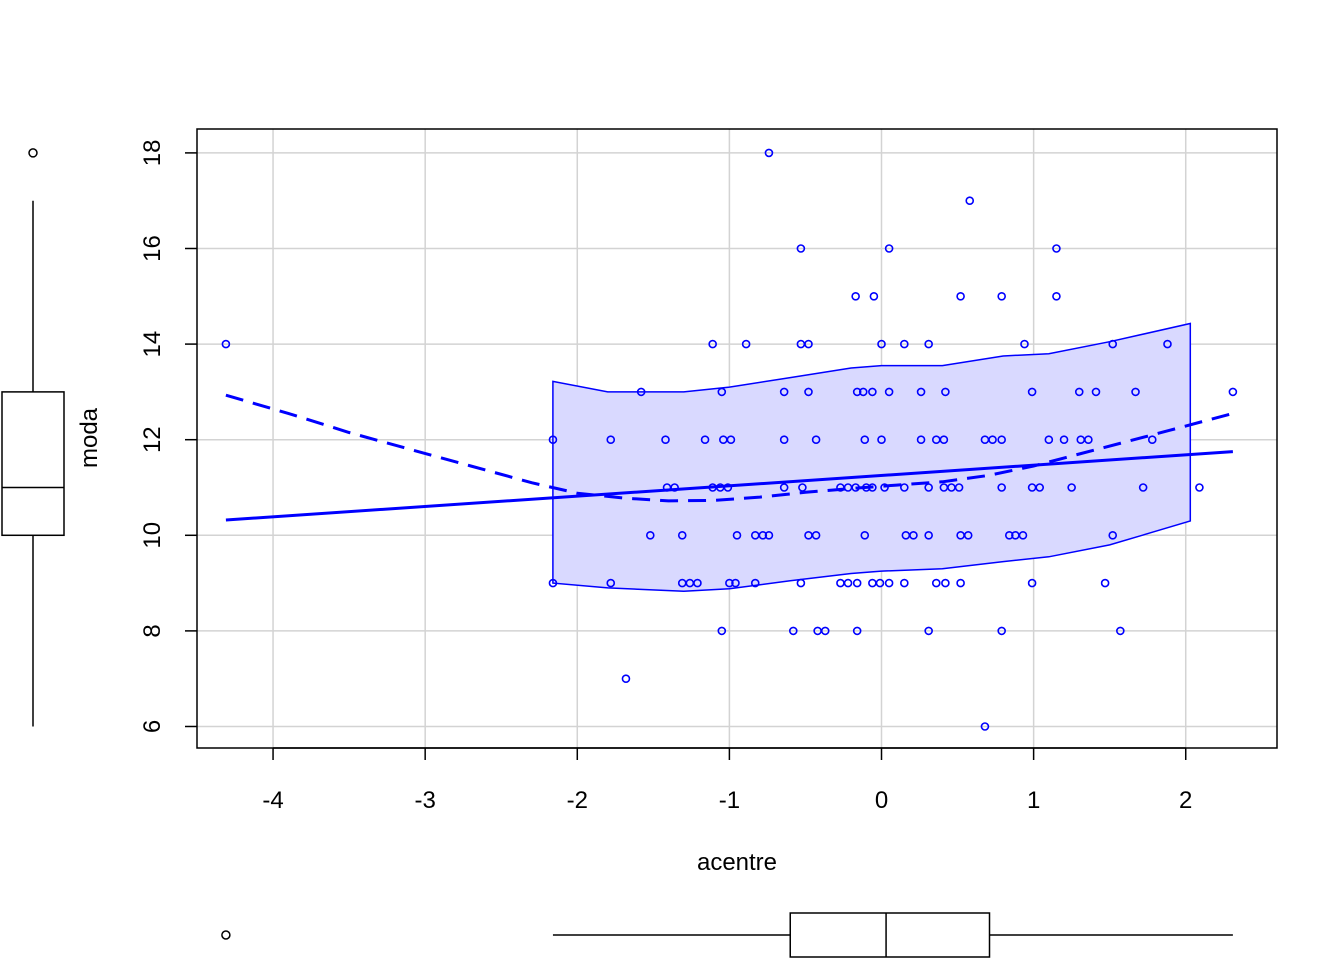 This screenshot has width=1344, height=960. I want to click on y-axis: 6 8 10 12 14 16 18, so click(168, 436).